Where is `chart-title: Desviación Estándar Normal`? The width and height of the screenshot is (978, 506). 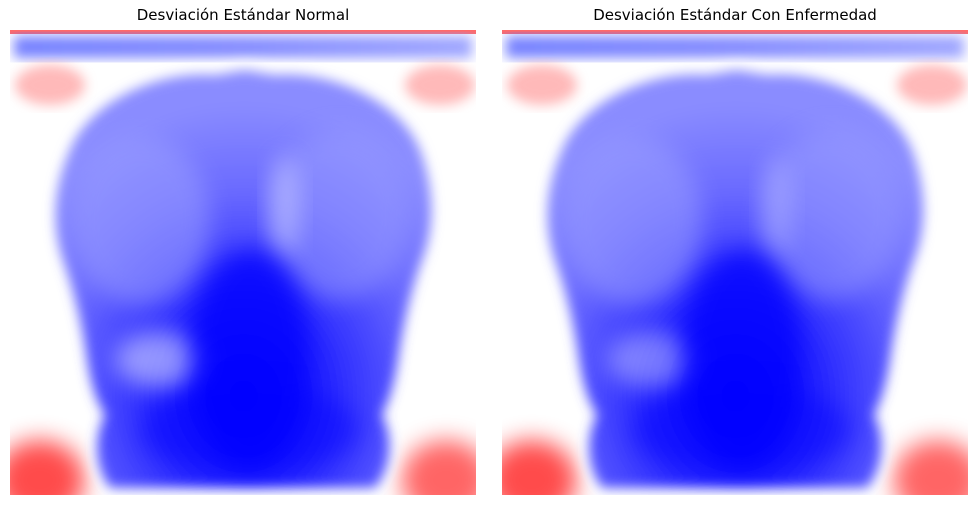
chart-title: Desviación Estándar Normal is located at coordinates (243, 15).